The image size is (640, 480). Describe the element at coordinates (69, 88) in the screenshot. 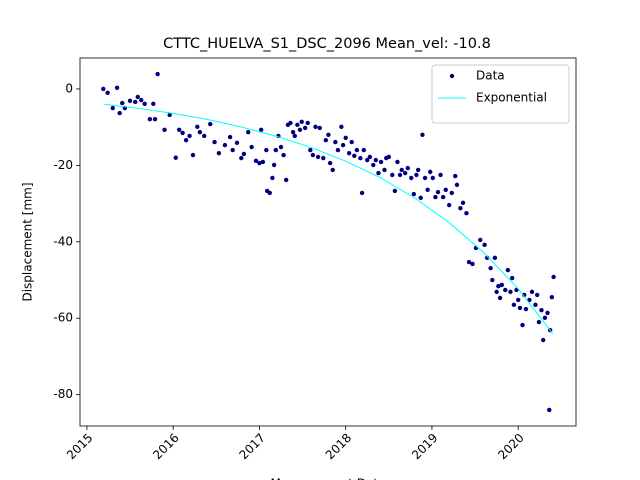

I see `y-tick-label: 0` at that location.